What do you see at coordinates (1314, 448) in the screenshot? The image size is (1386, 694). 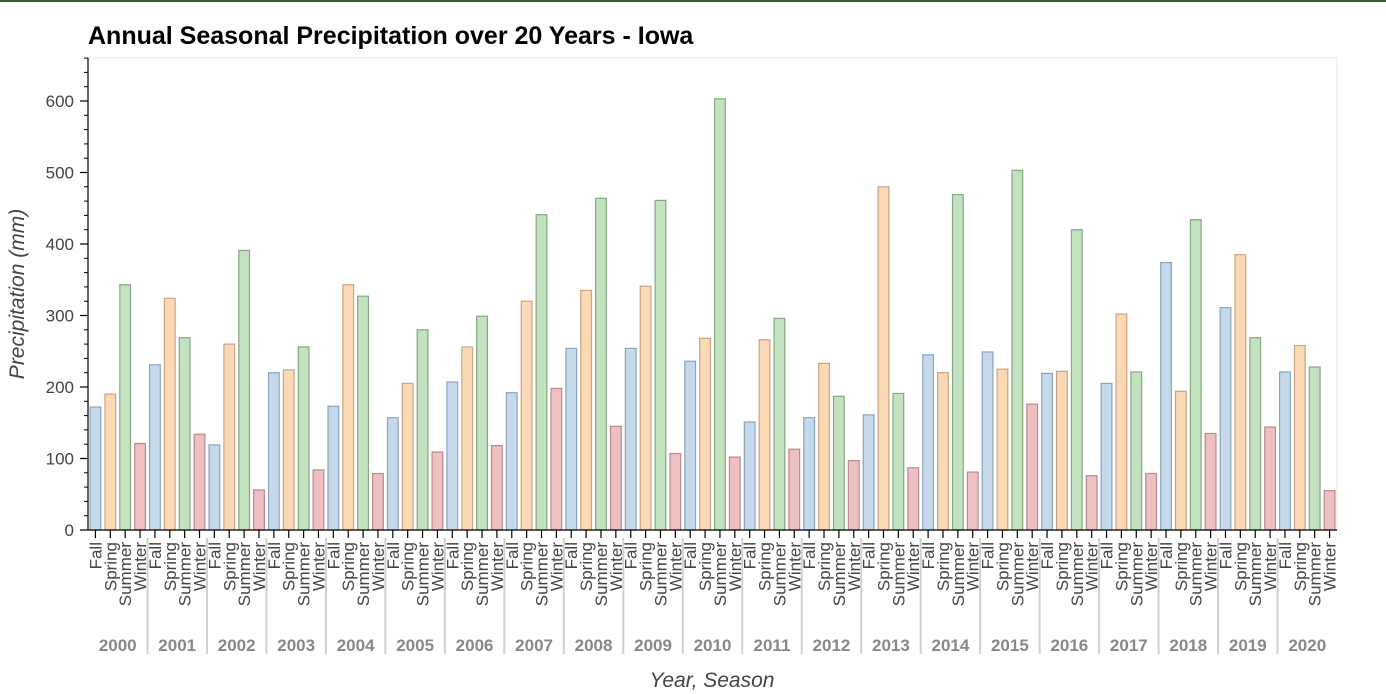 I see `bar-2020-summer` at bounding box center [1314, 448].